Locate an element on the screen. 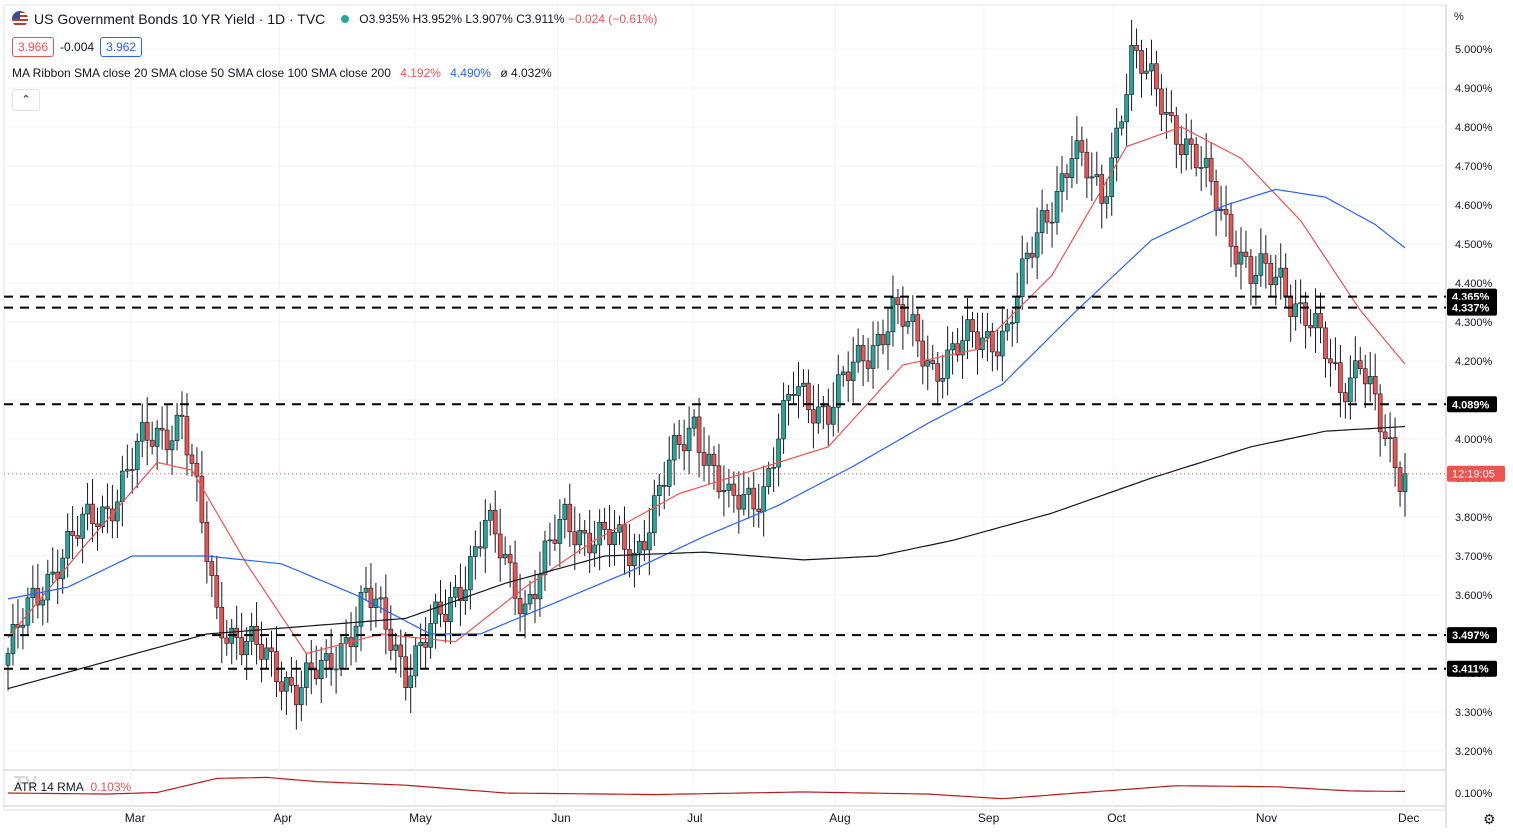 This screenshot has width=1513, height=833. us-flag-icon is located at coordinates (20, 19).